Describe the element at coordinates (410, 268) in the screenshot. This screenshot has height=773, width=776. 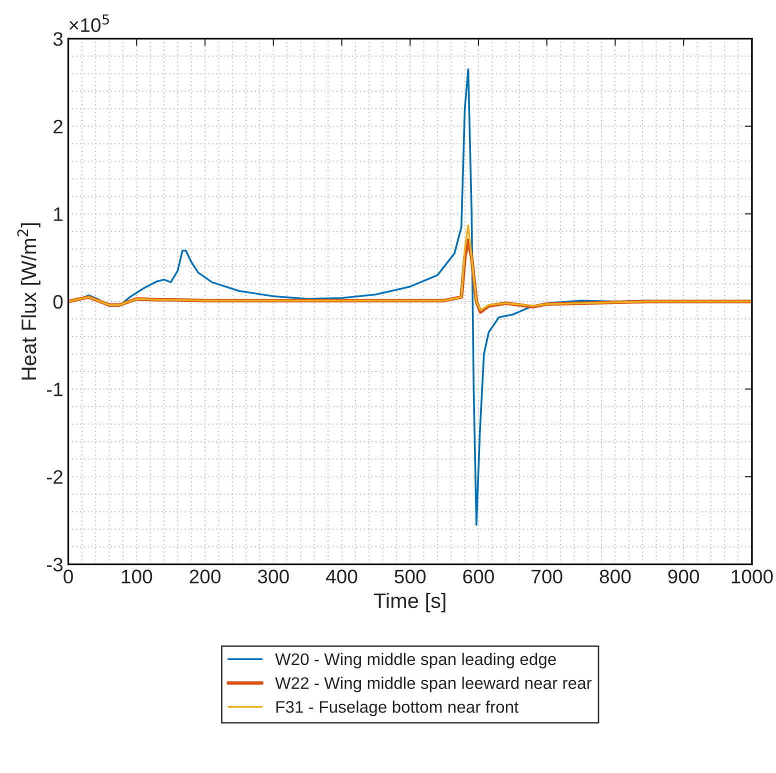
I see `line-series` at that location.